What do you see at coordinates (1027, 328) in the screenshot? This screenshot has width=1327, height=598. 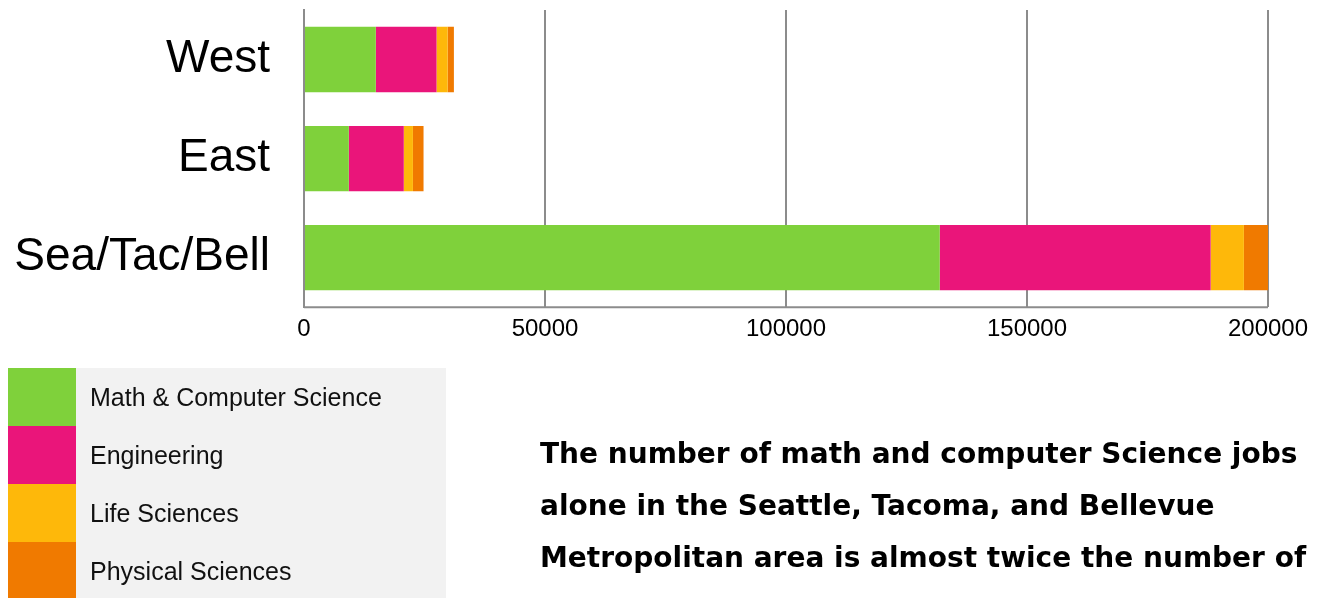 I see `x-tick-label: 150000` at bounding box center [1027, 328].